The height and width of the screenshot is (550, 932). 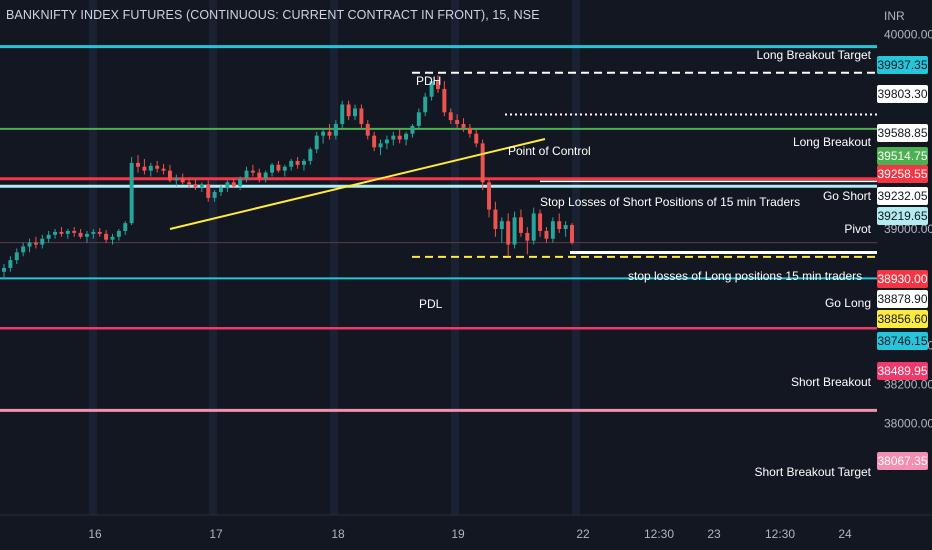 What do you see at coordinates (780, 534) in the screenshot?
I see `x-tick-label: 12:30` at bounding box center [780, 534].